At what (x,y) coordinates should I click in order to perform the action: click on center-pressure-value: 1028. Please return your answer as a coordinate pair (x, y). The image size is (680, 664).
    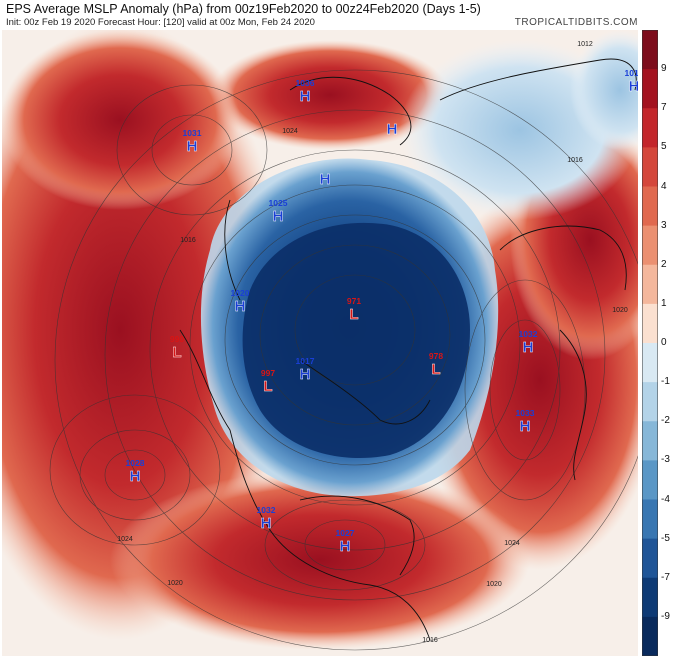
    Looking at the image, I should click on (135, 463).